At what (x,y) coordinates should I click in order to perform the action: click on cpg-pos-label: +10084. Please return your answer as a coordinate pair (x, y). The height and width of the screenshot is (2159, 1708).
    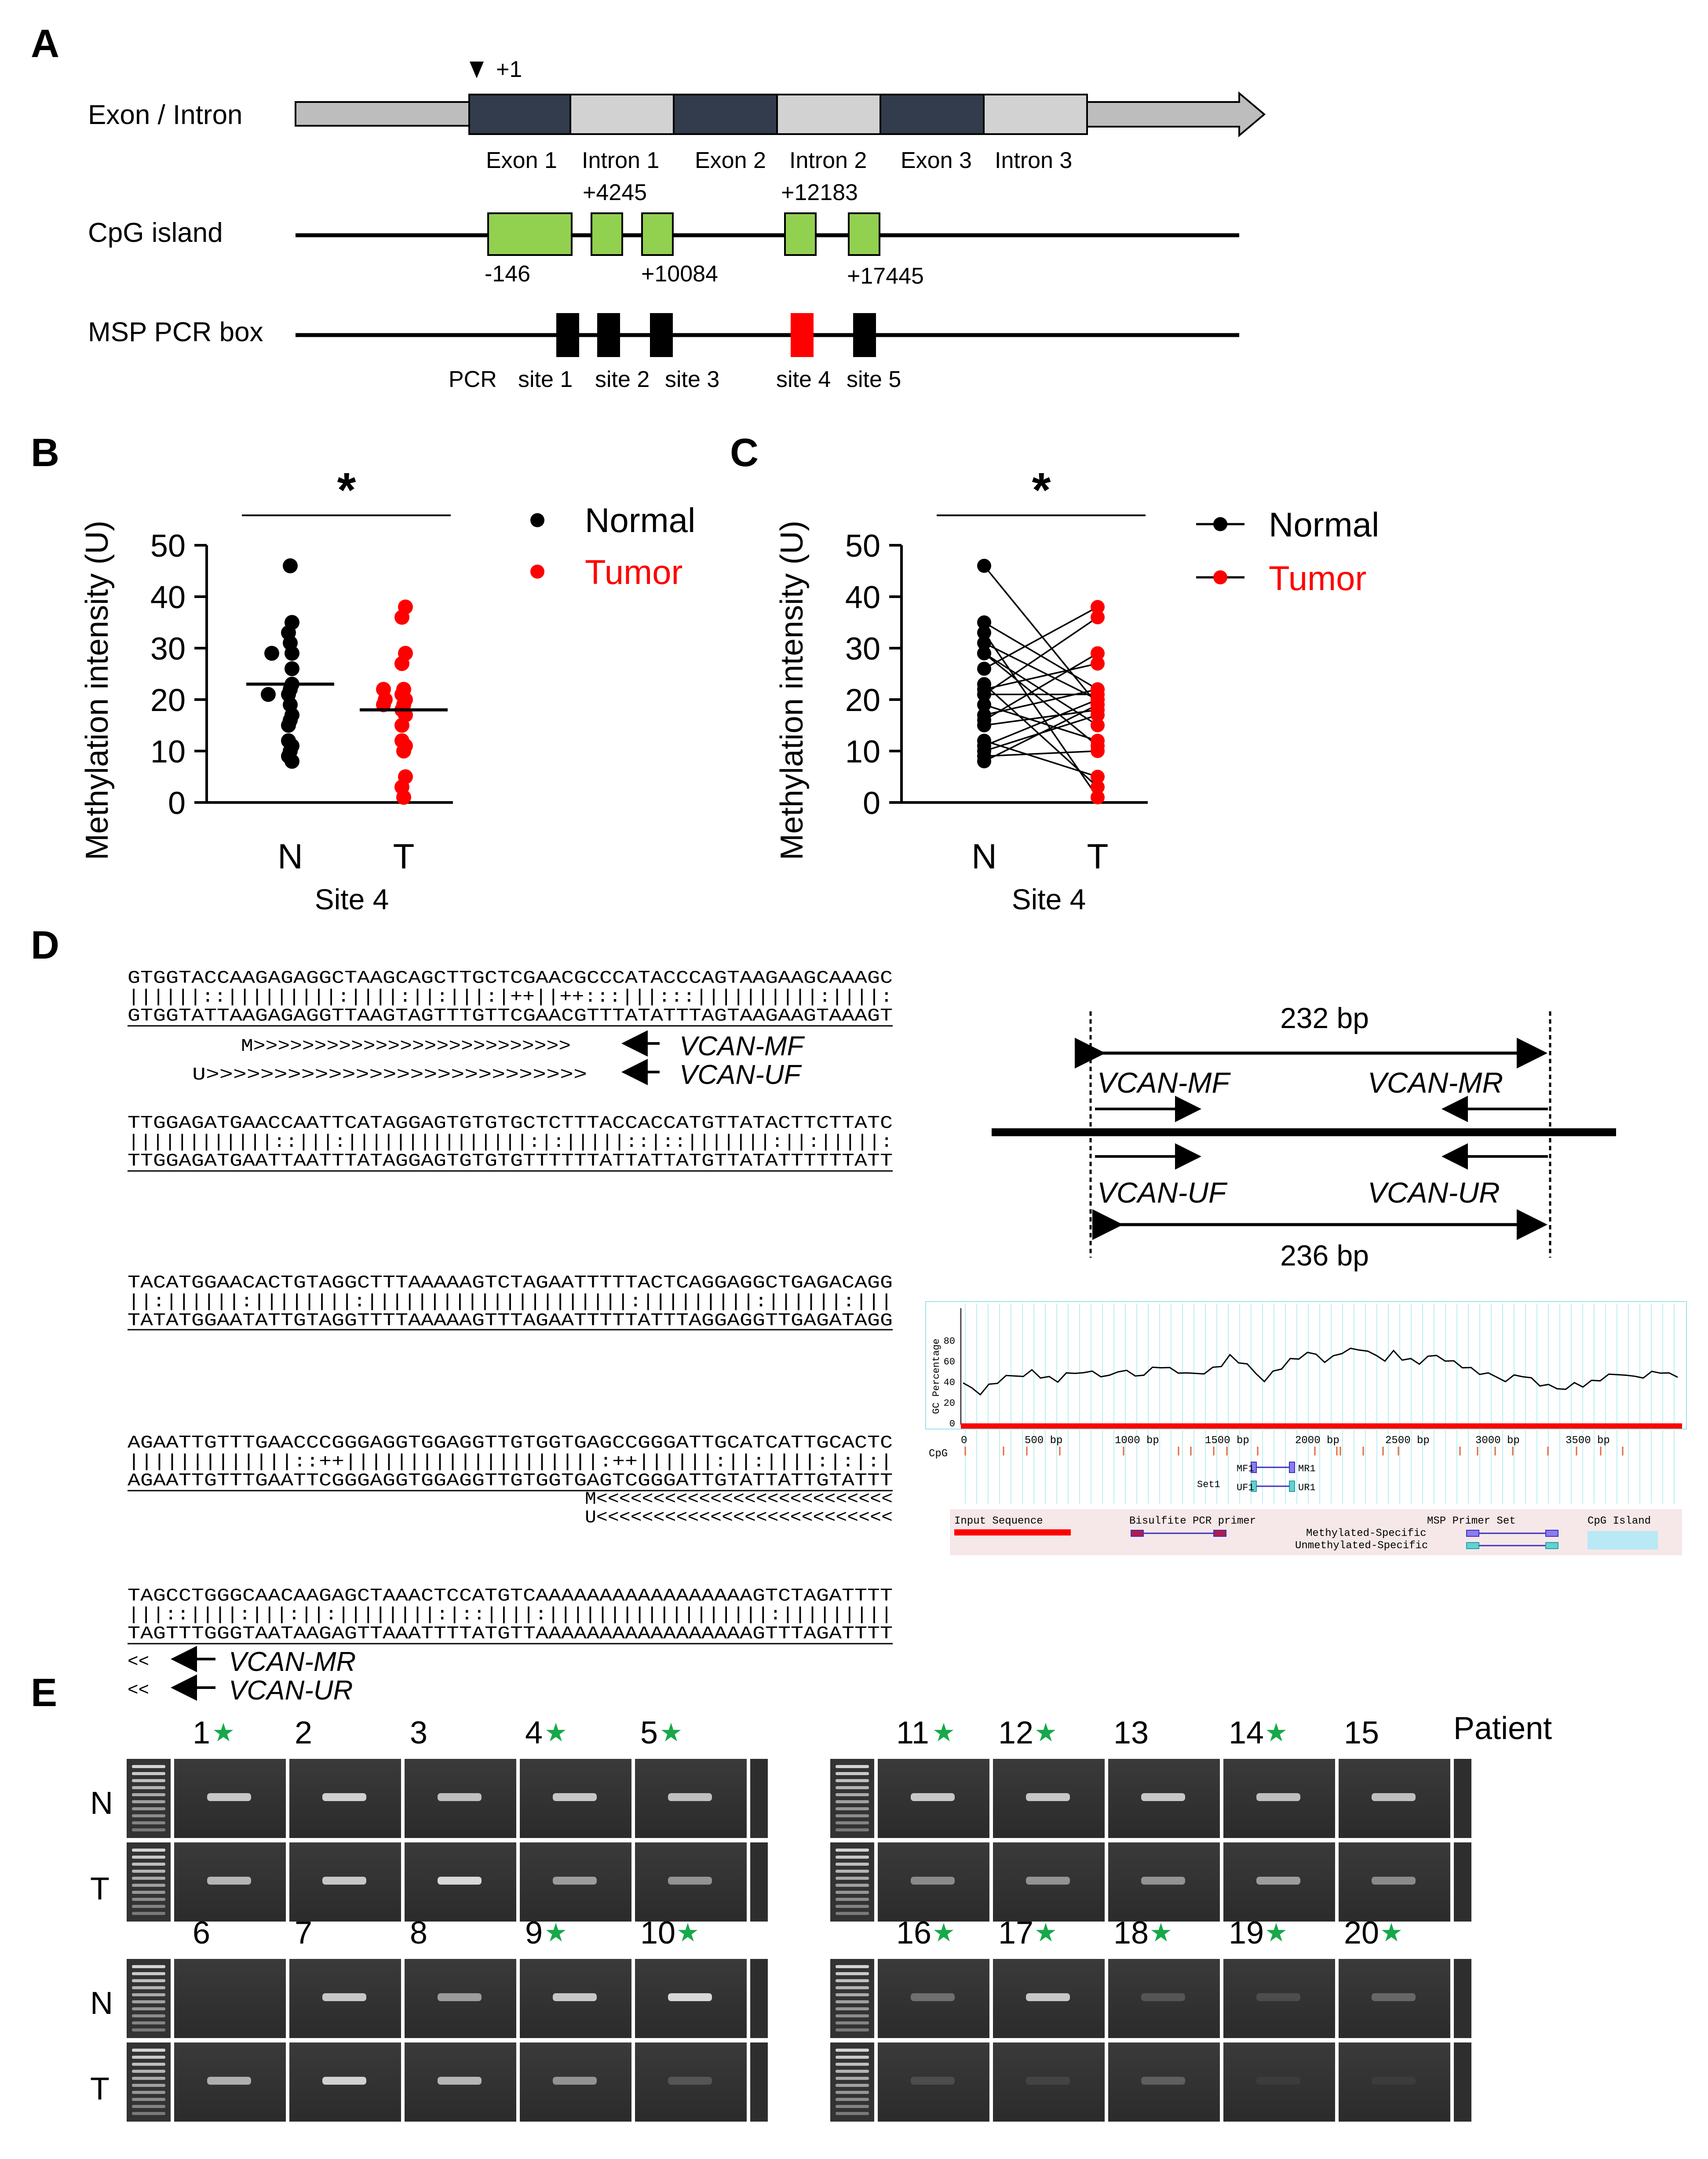
    Looking at the image, I should click on (679, 274).